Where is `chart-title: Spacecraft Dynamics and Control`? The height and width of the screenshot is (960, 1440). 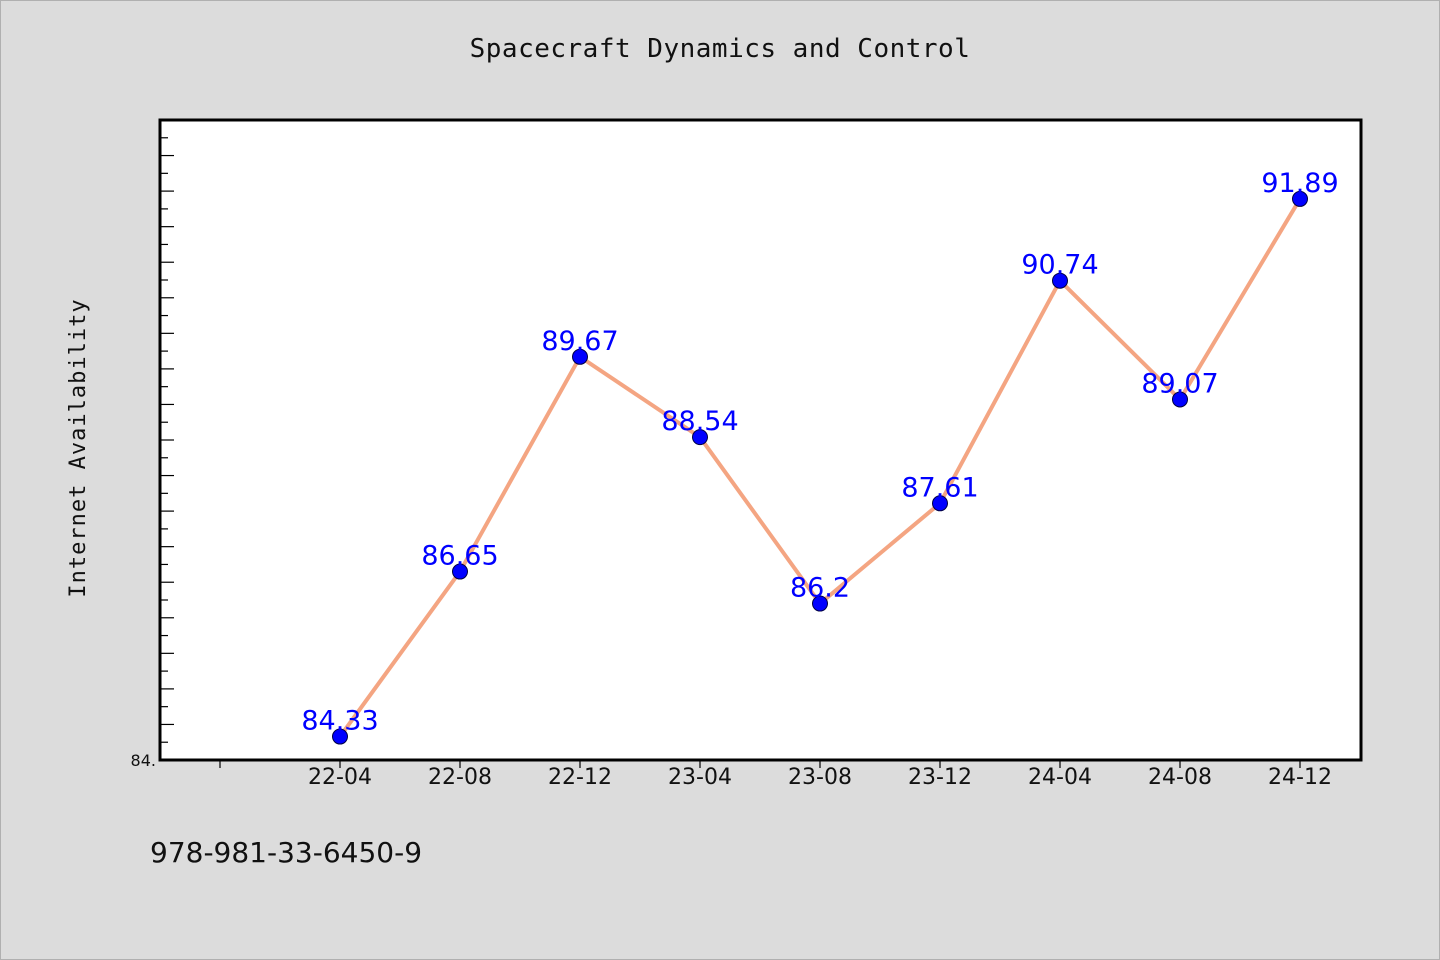
chart-title: Spacecraft Dynamics and Control is located at coordinates (720, 49).